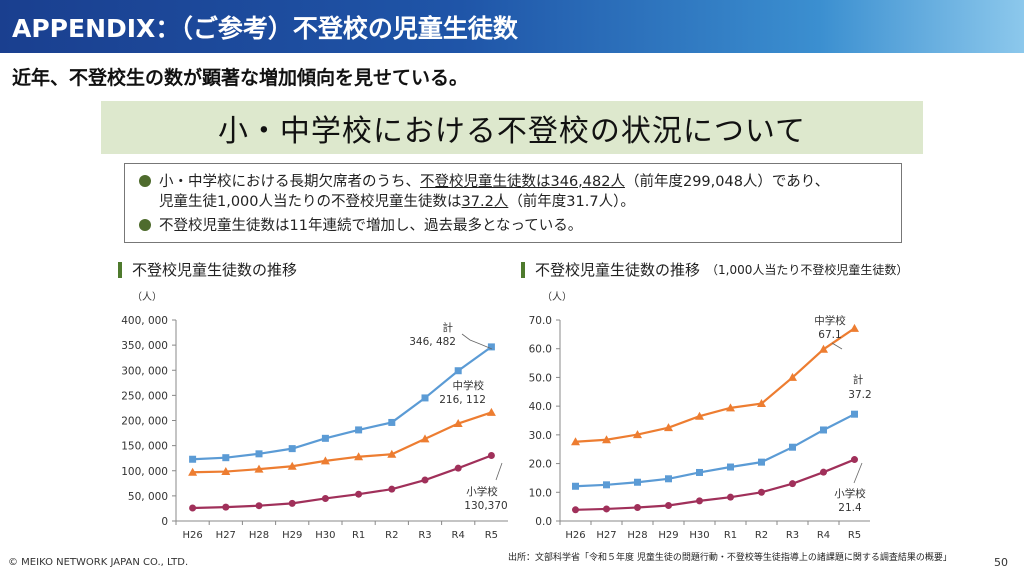 The height and width of the screenshot is (576, 1024). Describe the element at coordinates (432, 342) in the screenshot. I see `data-label: 346, 482` at that location.